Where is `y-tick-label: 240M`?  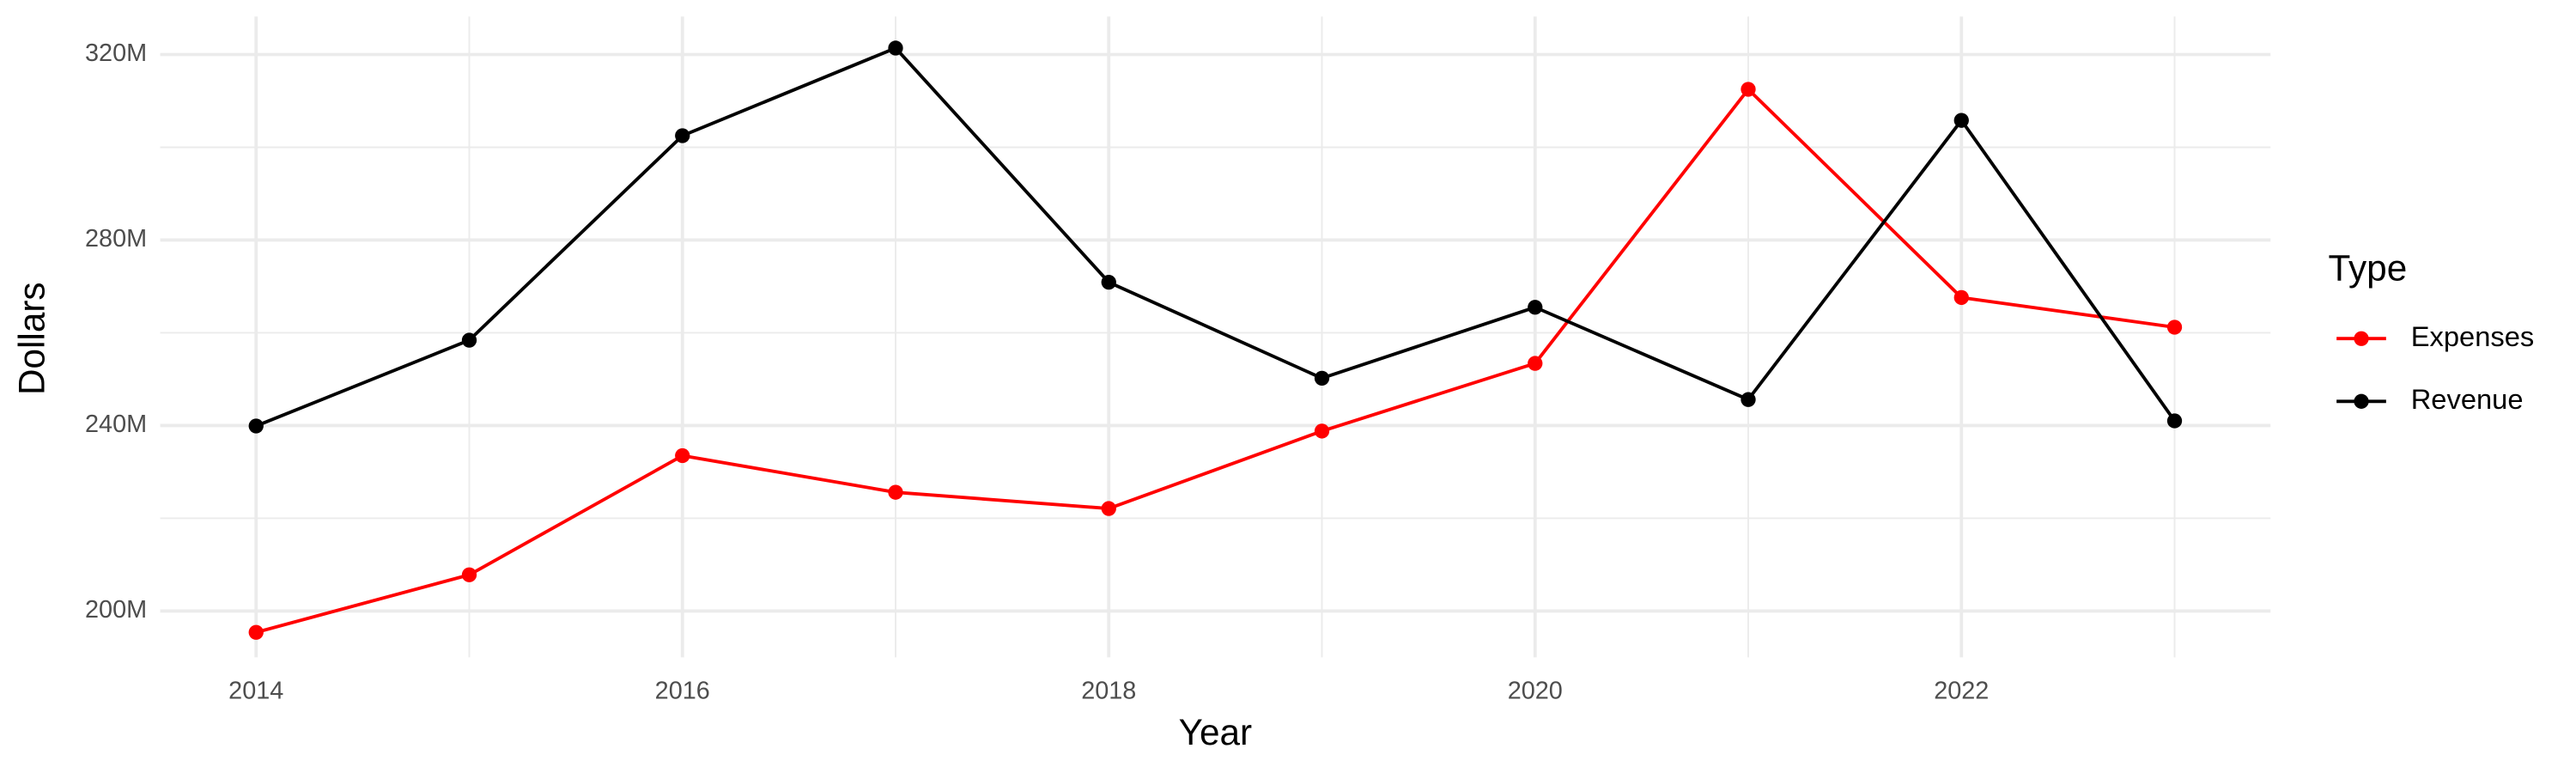 y-tick-label: 240M is located at coordinates (116, 425).